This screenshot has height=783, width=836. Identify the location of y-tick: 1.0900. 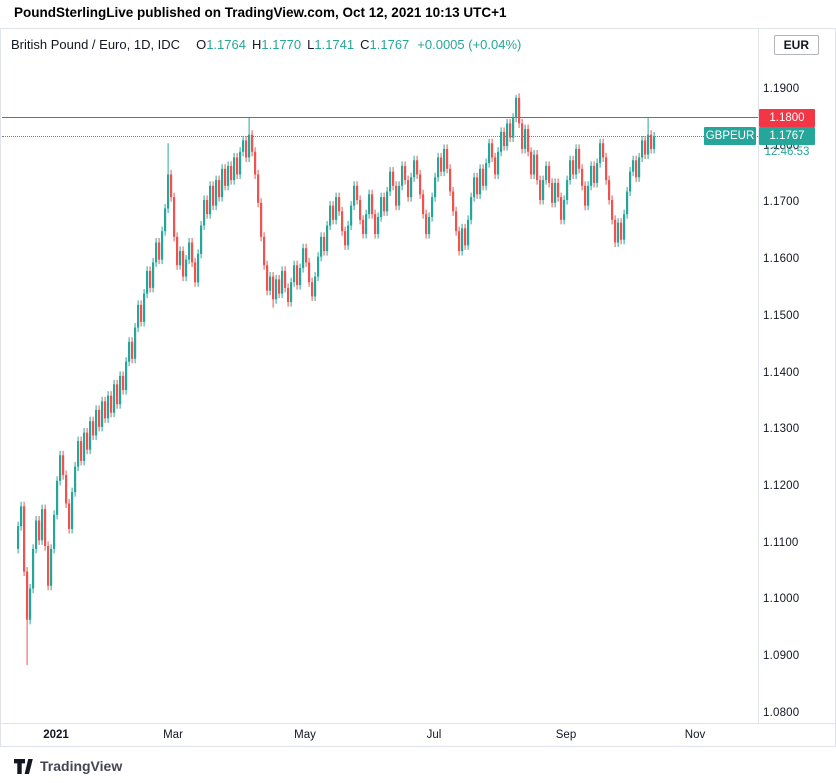
(781, 656).